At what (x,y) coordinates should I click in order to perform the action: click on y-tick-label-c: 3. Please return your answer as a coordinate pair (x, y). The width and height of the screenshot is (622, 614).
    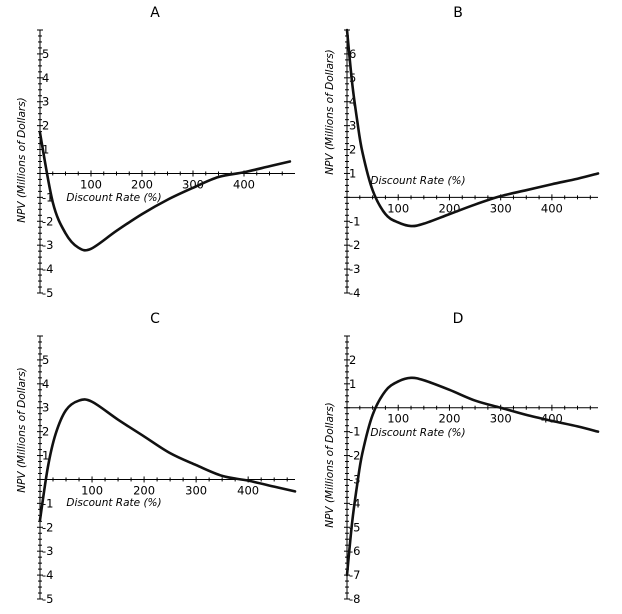
    Looking at the image, I should click on (45, 408).